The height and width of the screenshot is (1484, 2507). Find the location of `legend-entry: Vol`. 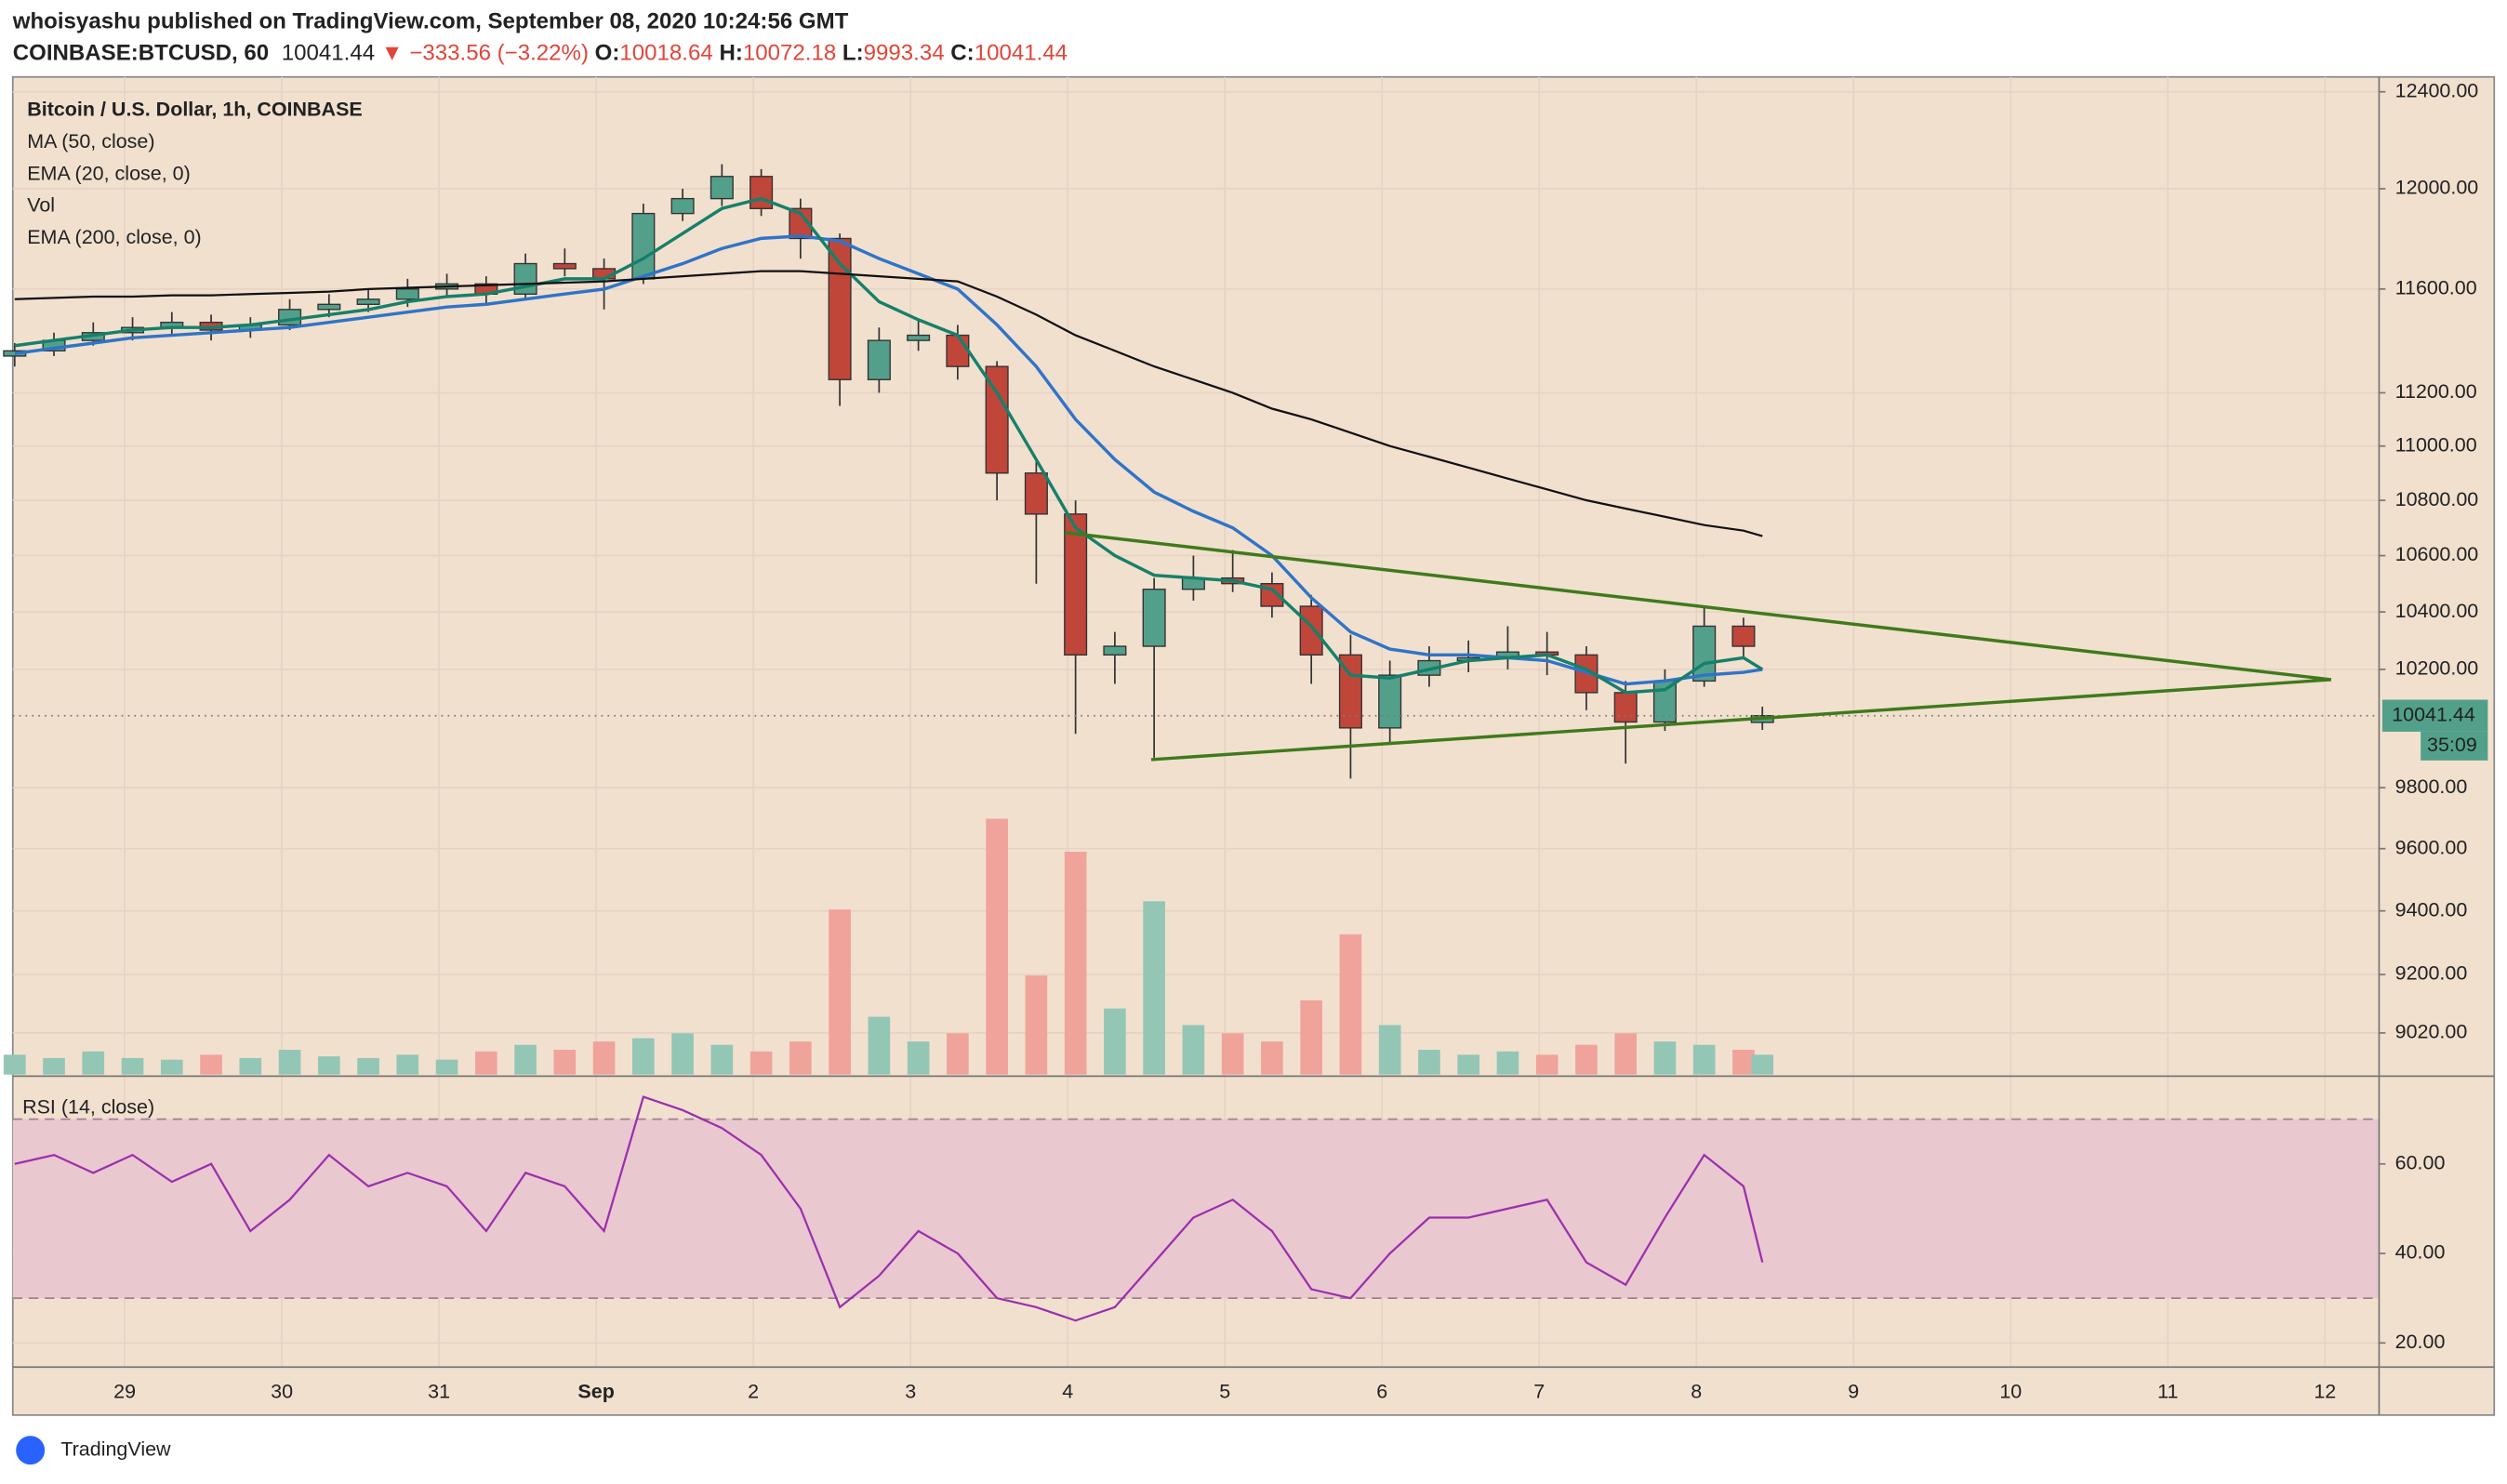

legend-entry: Vol is located at coordinates (41, 205).